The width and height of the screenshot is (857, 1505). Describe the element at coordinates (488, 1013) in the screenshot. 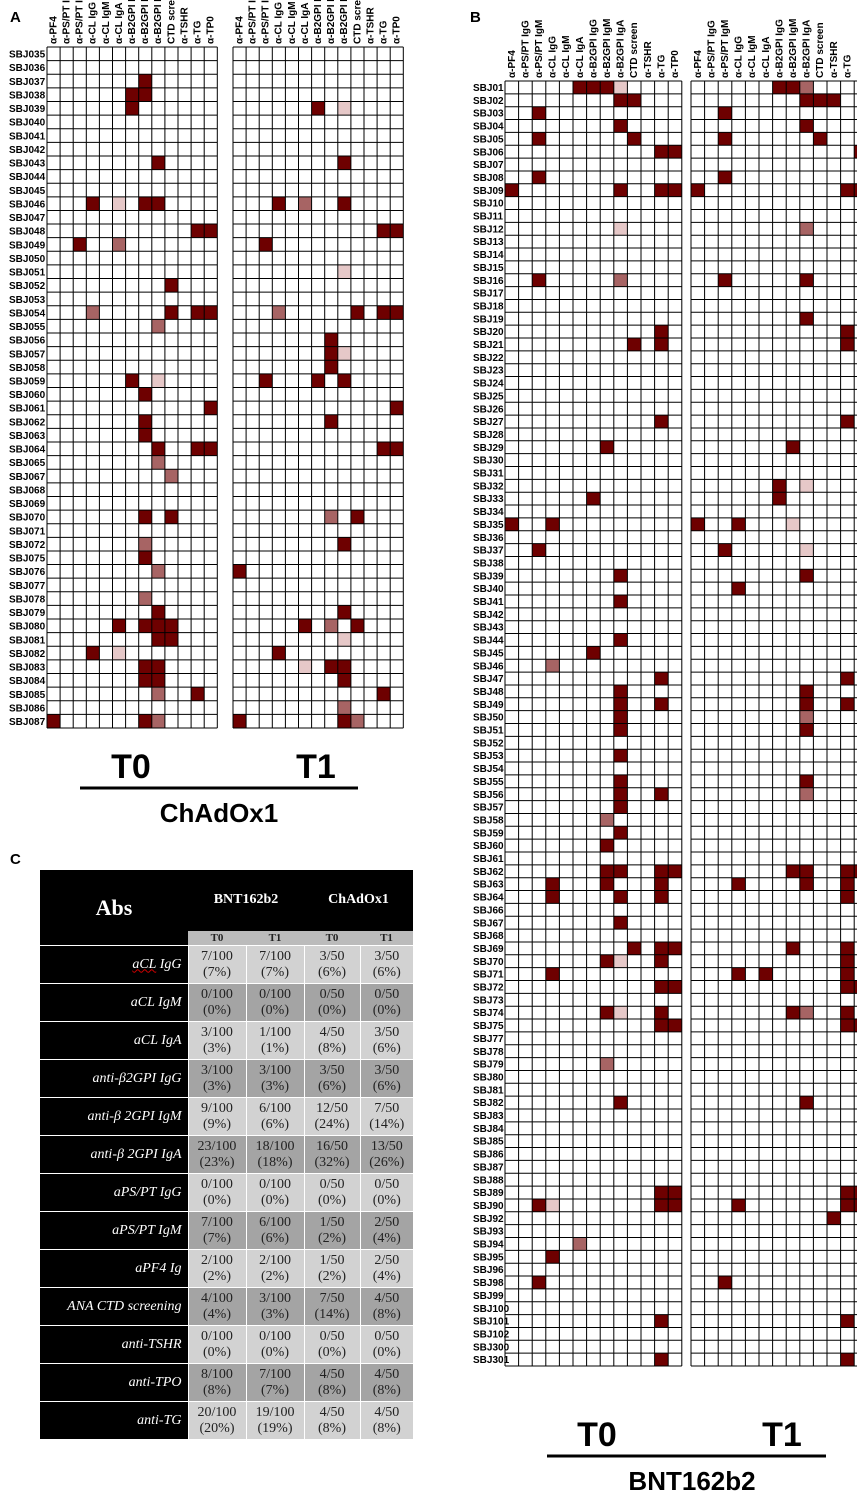

I see `subject-label: SBJ74` at that location.